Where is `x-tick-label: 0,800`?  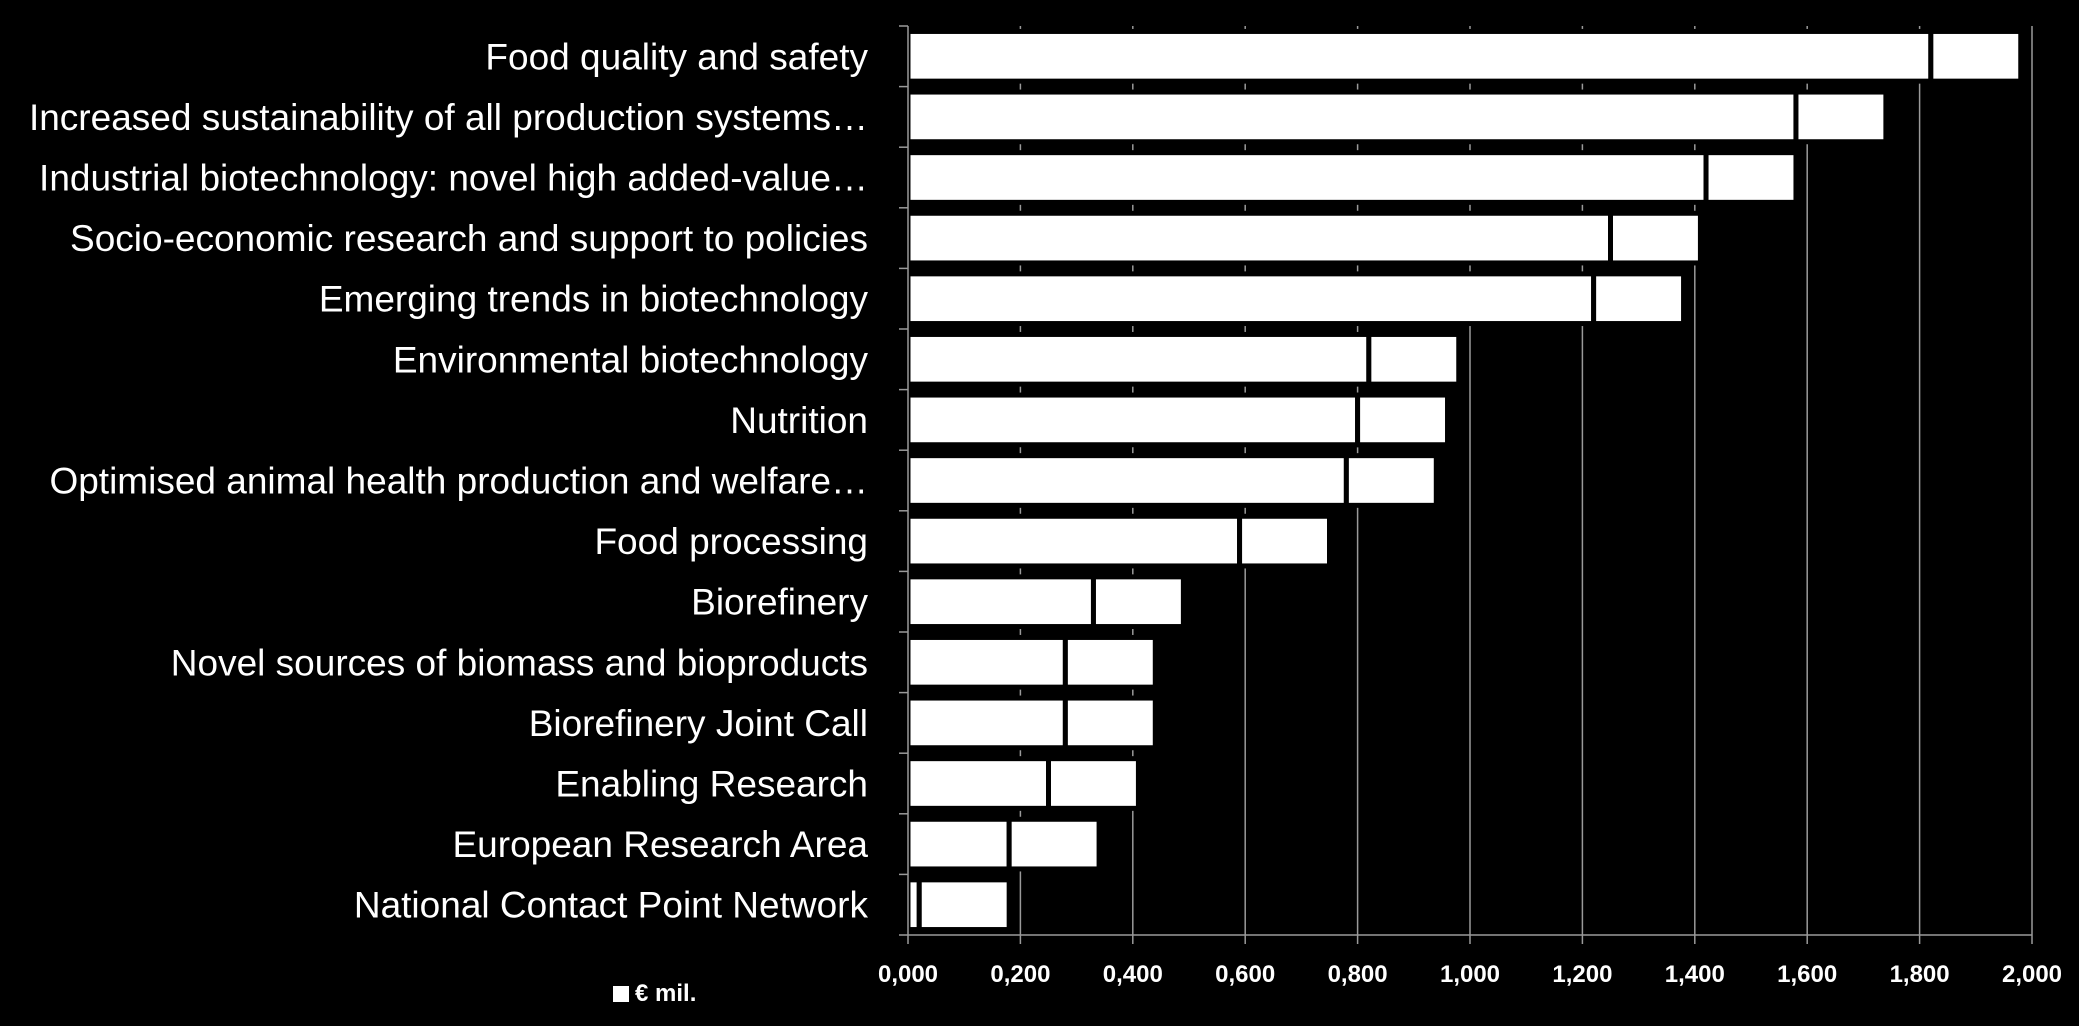 x-tick-label: 0,800 is located at coordinates (1358, 974).